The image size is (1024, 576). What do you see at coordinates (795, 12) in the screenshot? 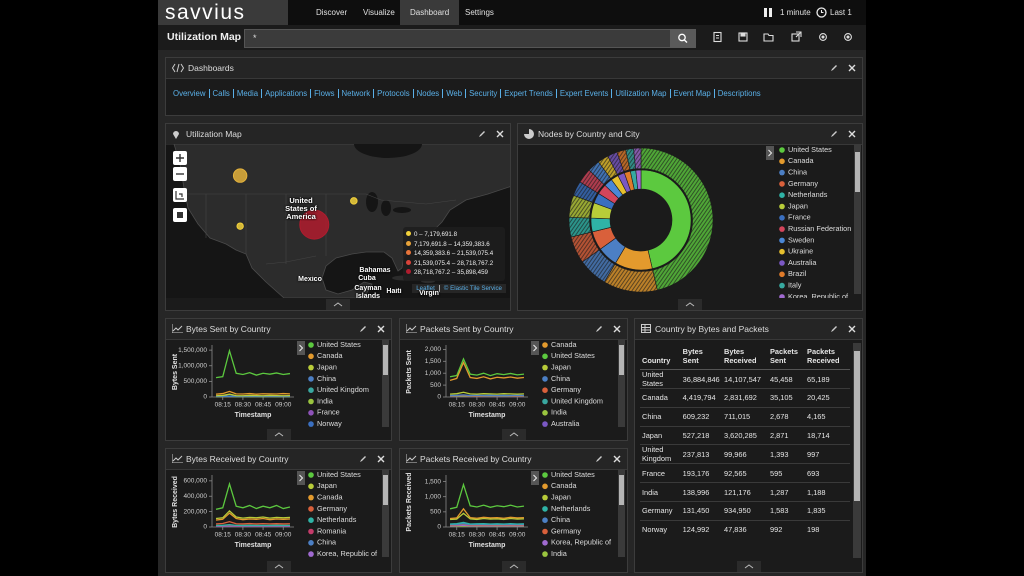
I see `refresh-interval: 1 minute` at bounding box center [795, 12].